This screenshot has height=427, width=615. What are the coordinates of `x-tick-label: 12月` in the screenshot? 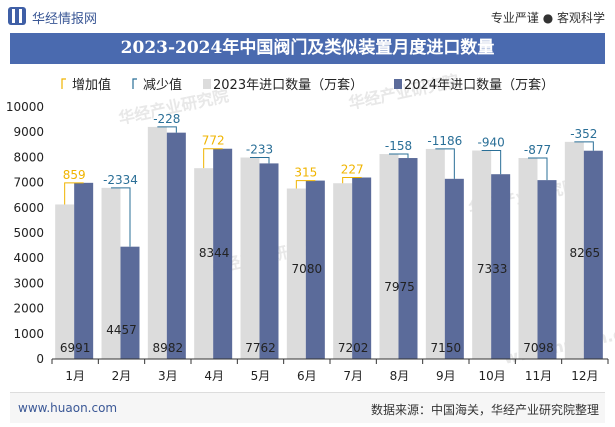 It's located at (584, 376).